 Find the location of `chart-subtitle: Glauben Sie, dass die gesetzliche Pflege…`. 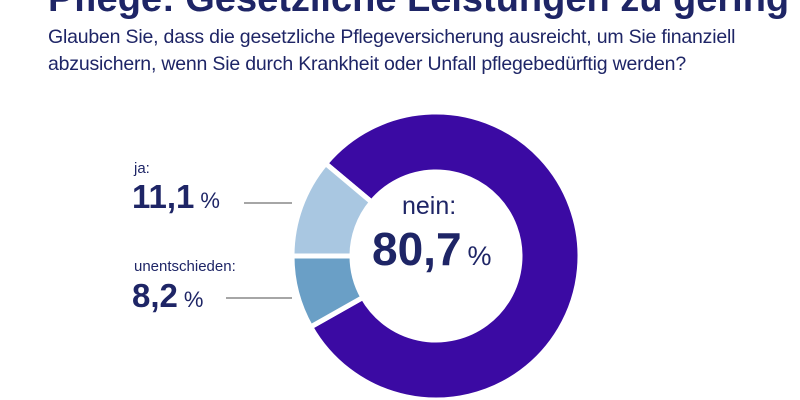

chart-subtitle: Glauben Sie, dass die gesetzliche Pflege… is located at coordinates (392, 50).